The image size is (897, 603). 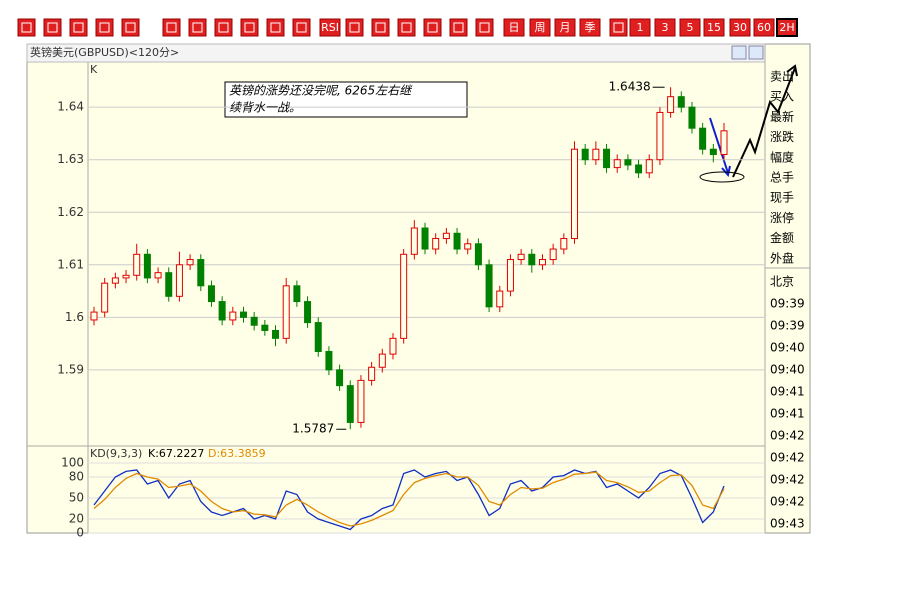 I want to click on scroll-right, so click(x=756, y=52).